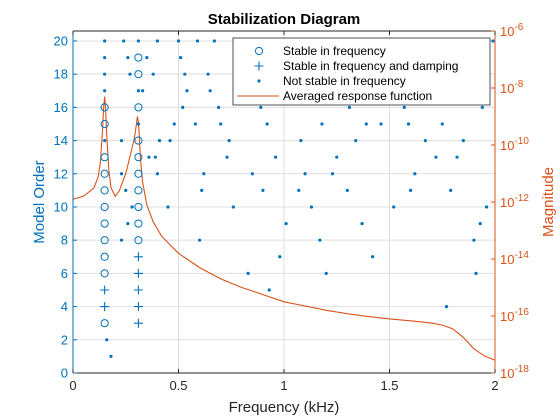 This screenshot has width=560, height=420. What do you see at coordinates (178, 385) in the screenshot?
I see `x-tick-label: 0.5` at bounding box center [178, 385].